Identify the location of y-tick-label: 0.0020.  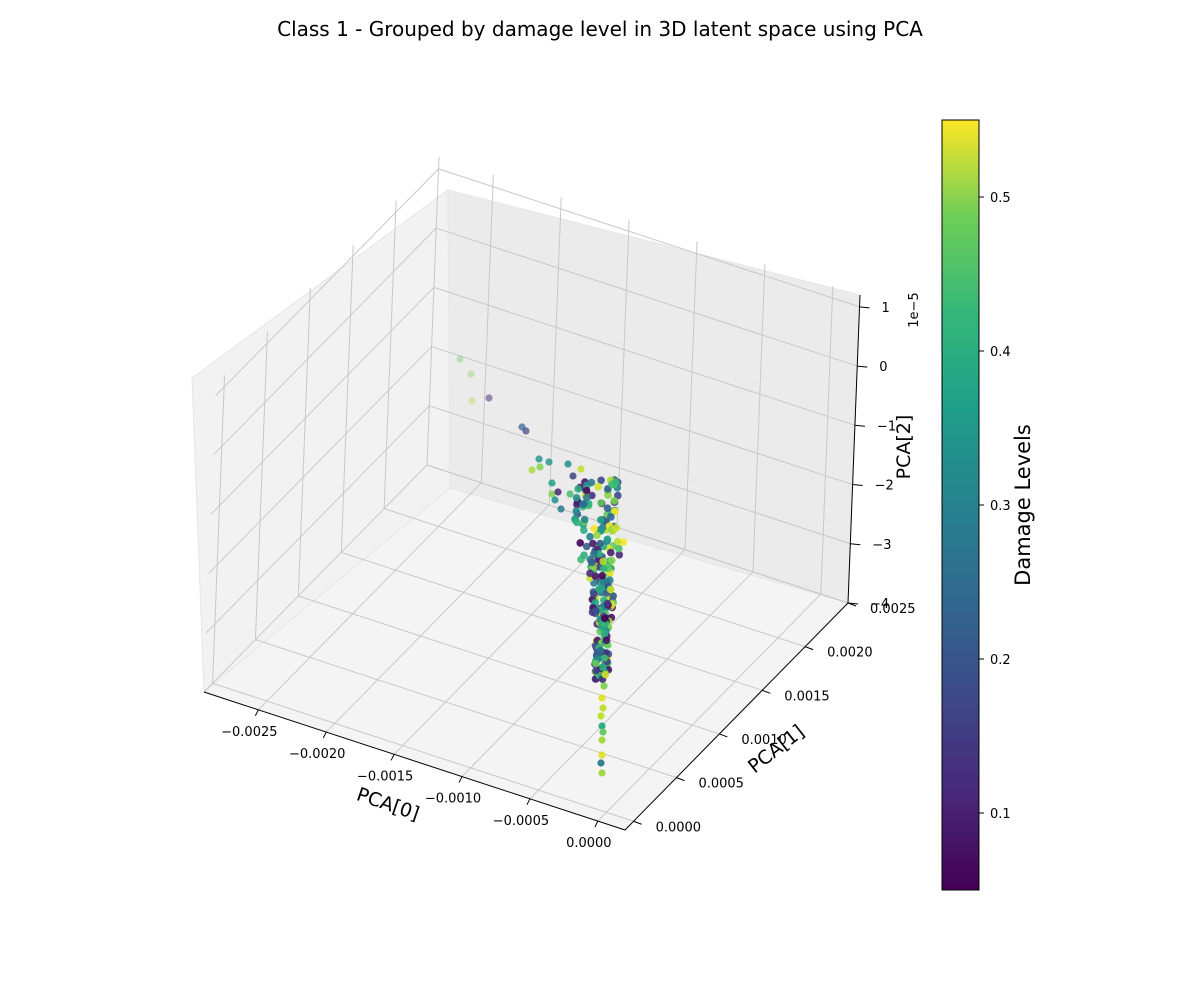
(850, 653).